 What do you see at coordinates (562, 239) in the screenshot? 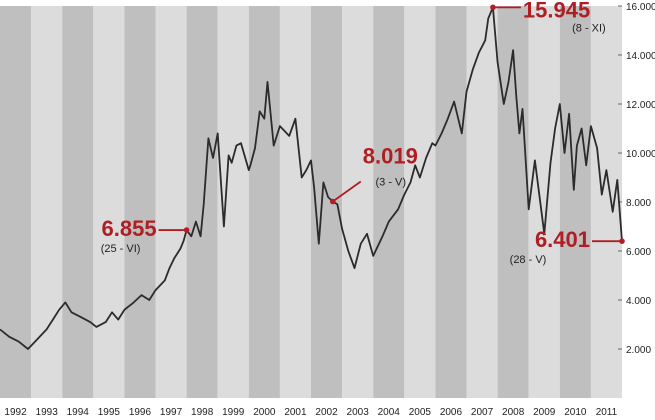
I see `annotation-value: 6.401` at bounding box center [562, 239].